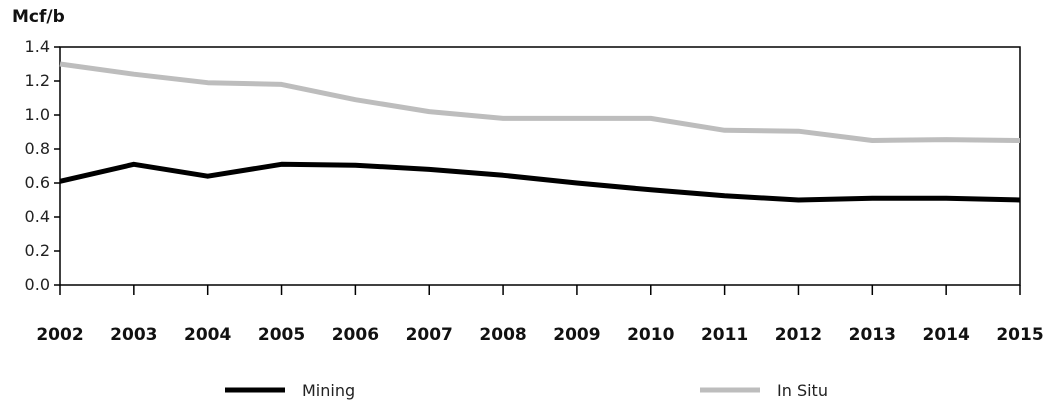 The width and height of the screenshot is (1052, 402). What do you see at coordinates (133, 335) in the screenshot?
I see `x-tick-label: 2003` at bounding box center [133, 335].